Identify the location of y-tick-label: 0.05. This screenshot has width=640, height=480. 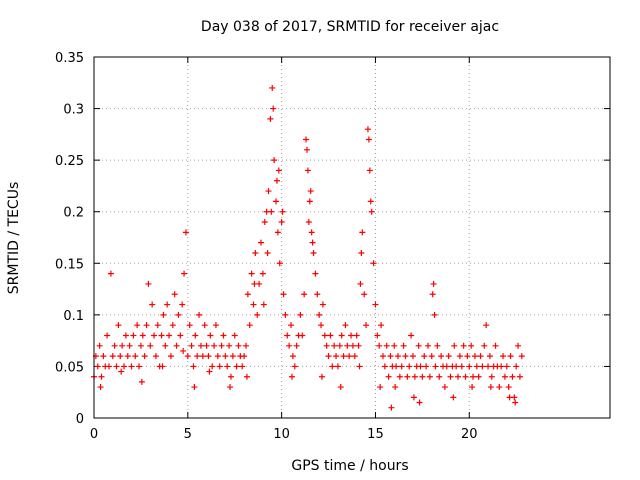
(69, 367).